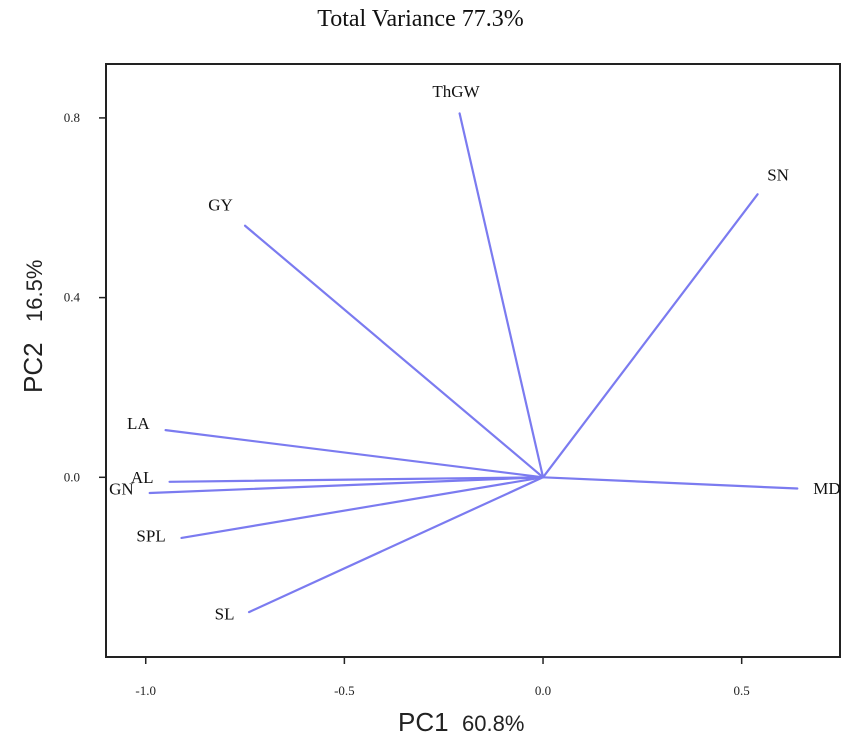  Describe the element at coordinates (72, 476) in the screenshot. I see `y-tick-label: 0.0` at that location.